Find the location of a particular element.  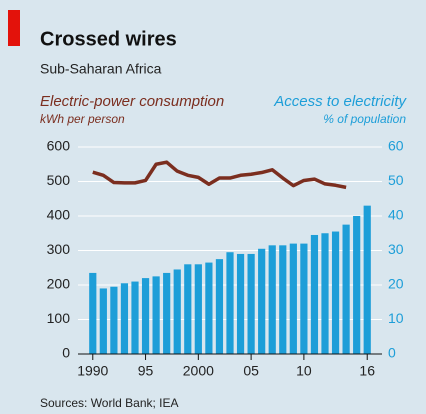

y2-tick-label: 10 is located at coordinates (396, 318).